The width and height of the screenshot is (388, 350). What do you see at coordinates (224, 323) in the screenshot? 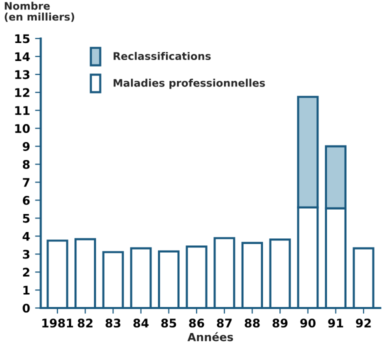
I see `x-tick-label: 87` at bounding box center [224, 323].